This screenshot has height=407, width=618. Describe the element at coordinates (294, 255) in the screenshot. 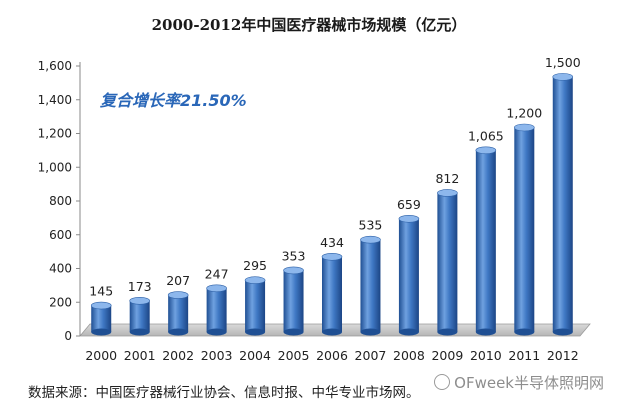

I see `data-label: 353` at that location.